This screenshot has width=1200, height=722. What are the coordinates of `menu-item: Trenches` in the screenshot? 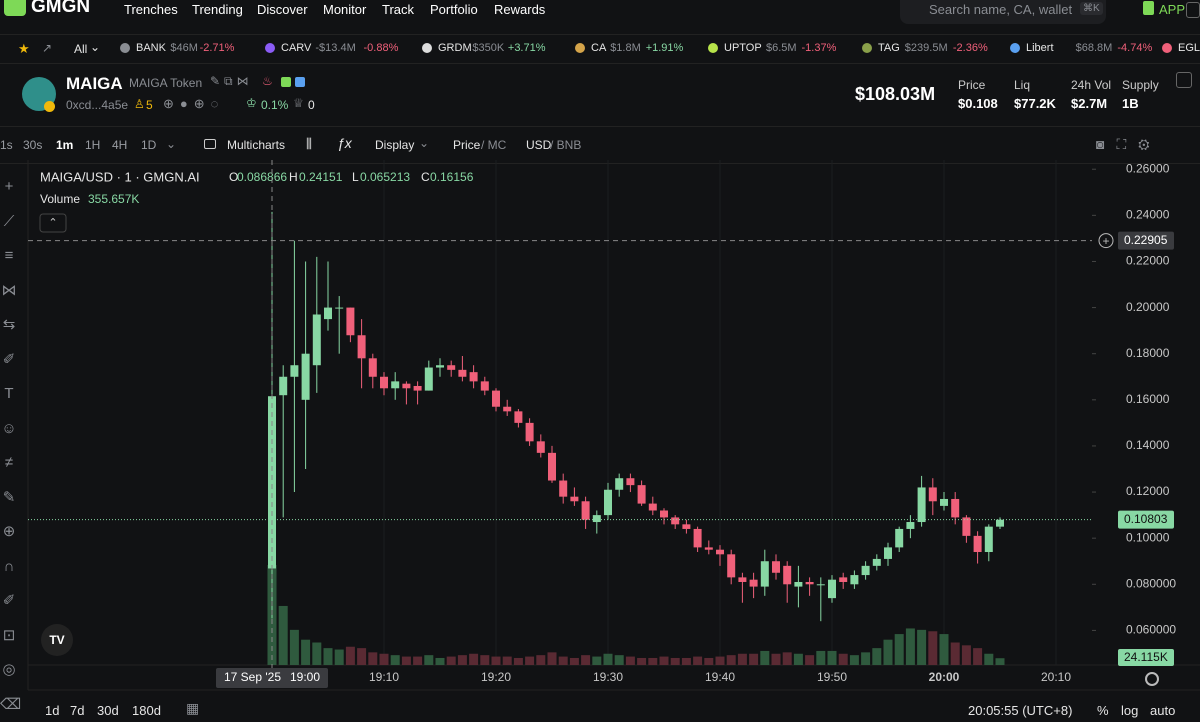 It's located at (151, 9).